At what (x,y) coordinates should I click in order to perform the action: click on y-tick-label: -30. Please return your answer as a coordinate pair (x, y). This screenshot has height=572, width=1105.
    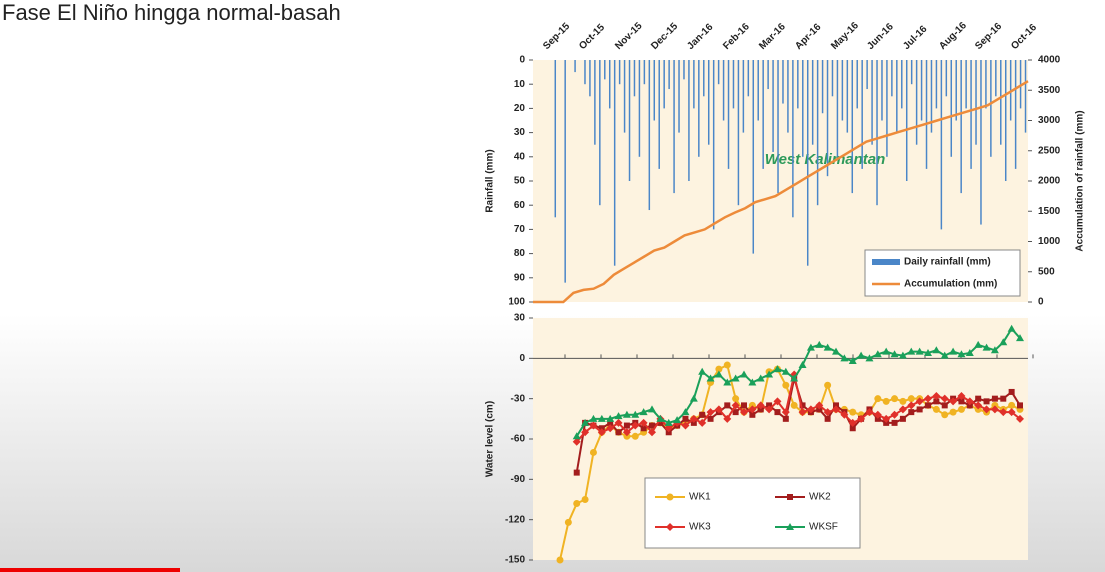
    Looking at the image, I should click on (518, 398).